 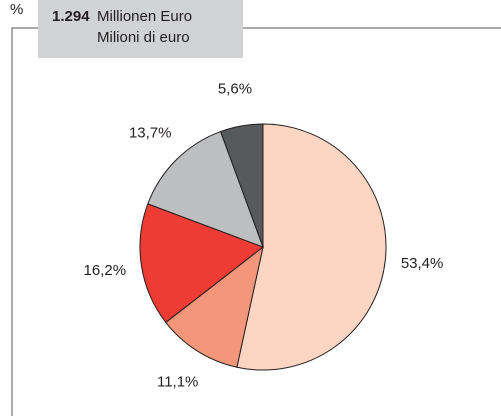 I want to click on chart-subtitle: Milioni di euro, so click(x=143, y=37).